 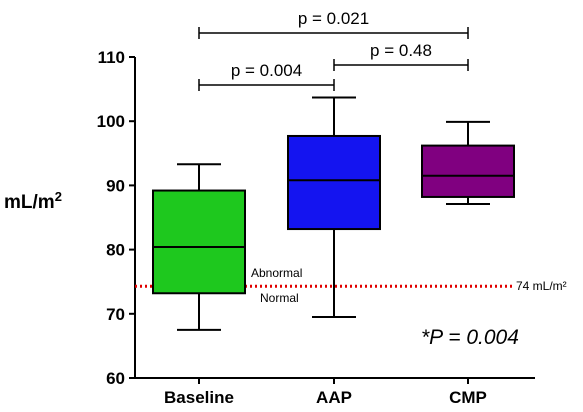 What do you see at coordinates (115, 378) in the screenshot?
I see `y-tick-label: 60` at bounding box center [115, 378].